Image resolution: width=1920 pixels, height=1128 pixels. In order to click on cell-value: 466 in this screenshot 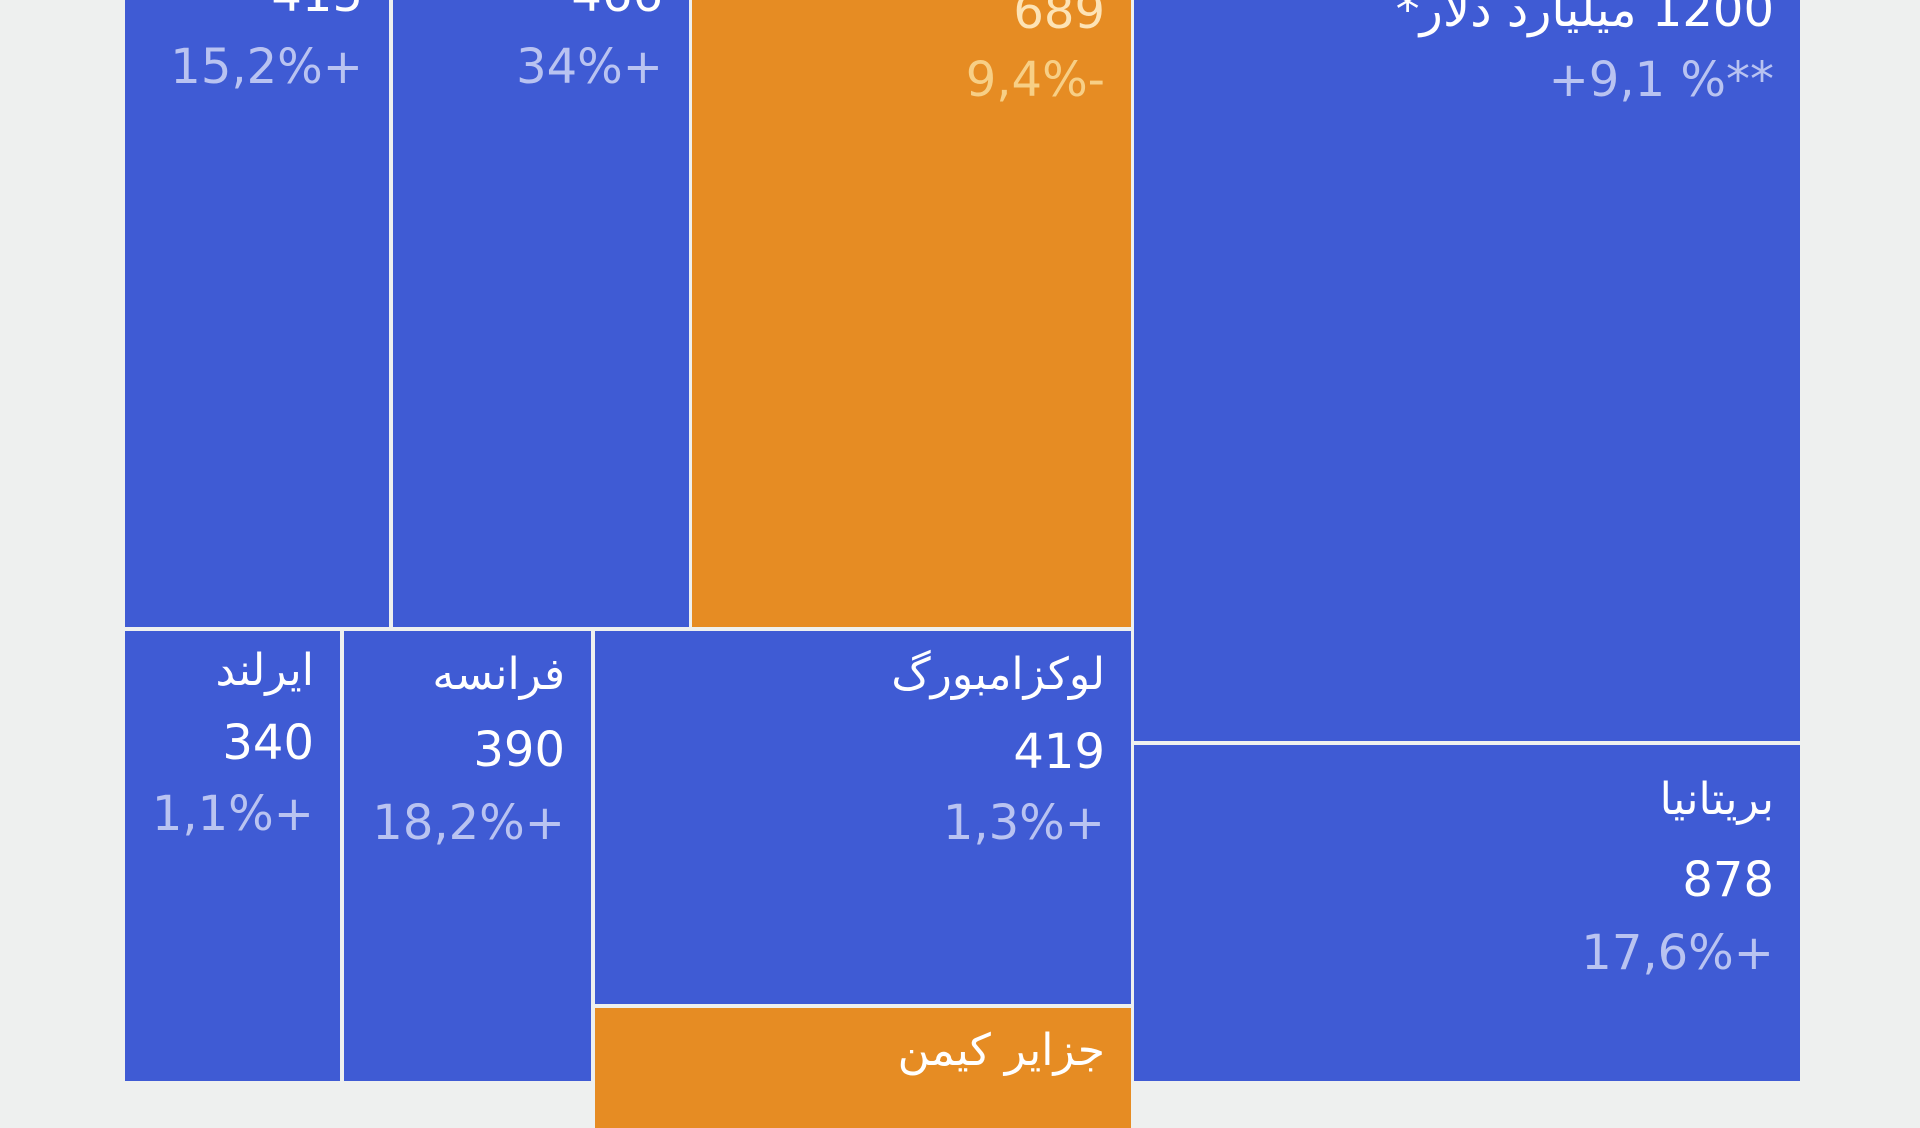, I will do `click(617, 9)`.